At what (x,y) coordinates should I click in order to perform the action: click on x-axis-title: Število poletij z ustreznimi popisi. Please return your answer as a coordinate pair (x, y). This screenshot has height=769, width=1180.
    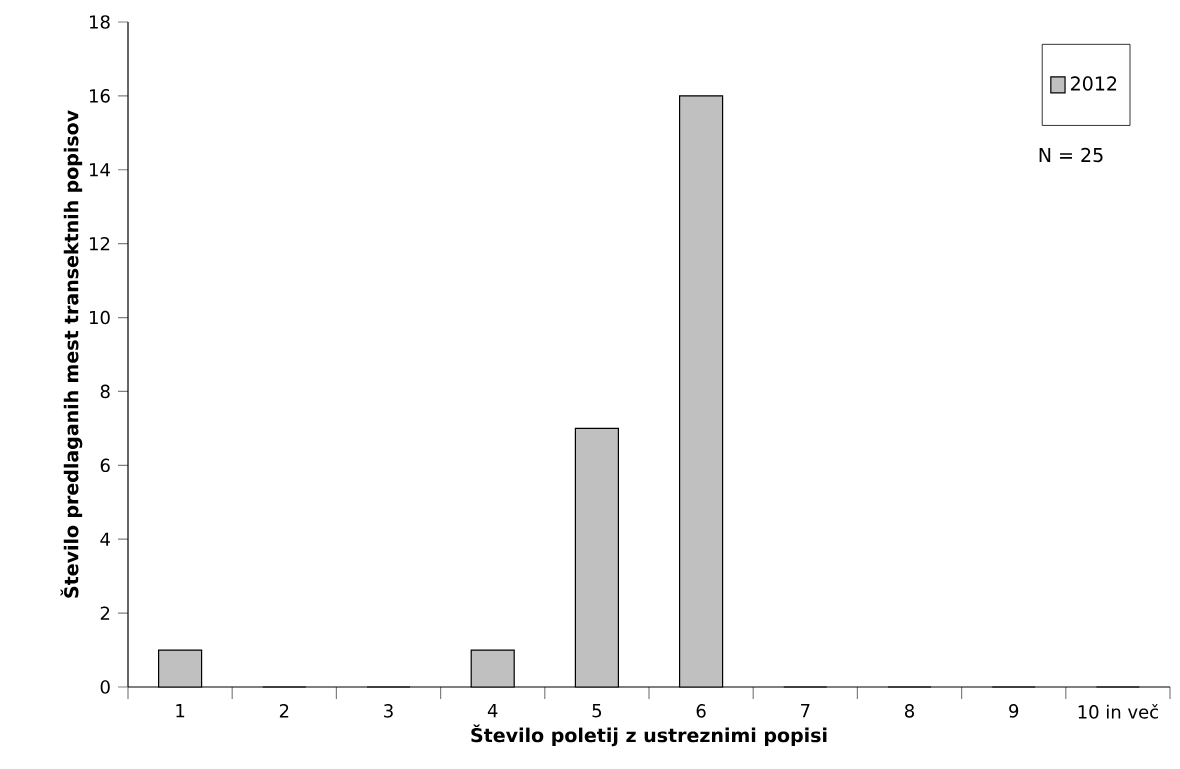
    Looking at the image, I should click on (649, 735).